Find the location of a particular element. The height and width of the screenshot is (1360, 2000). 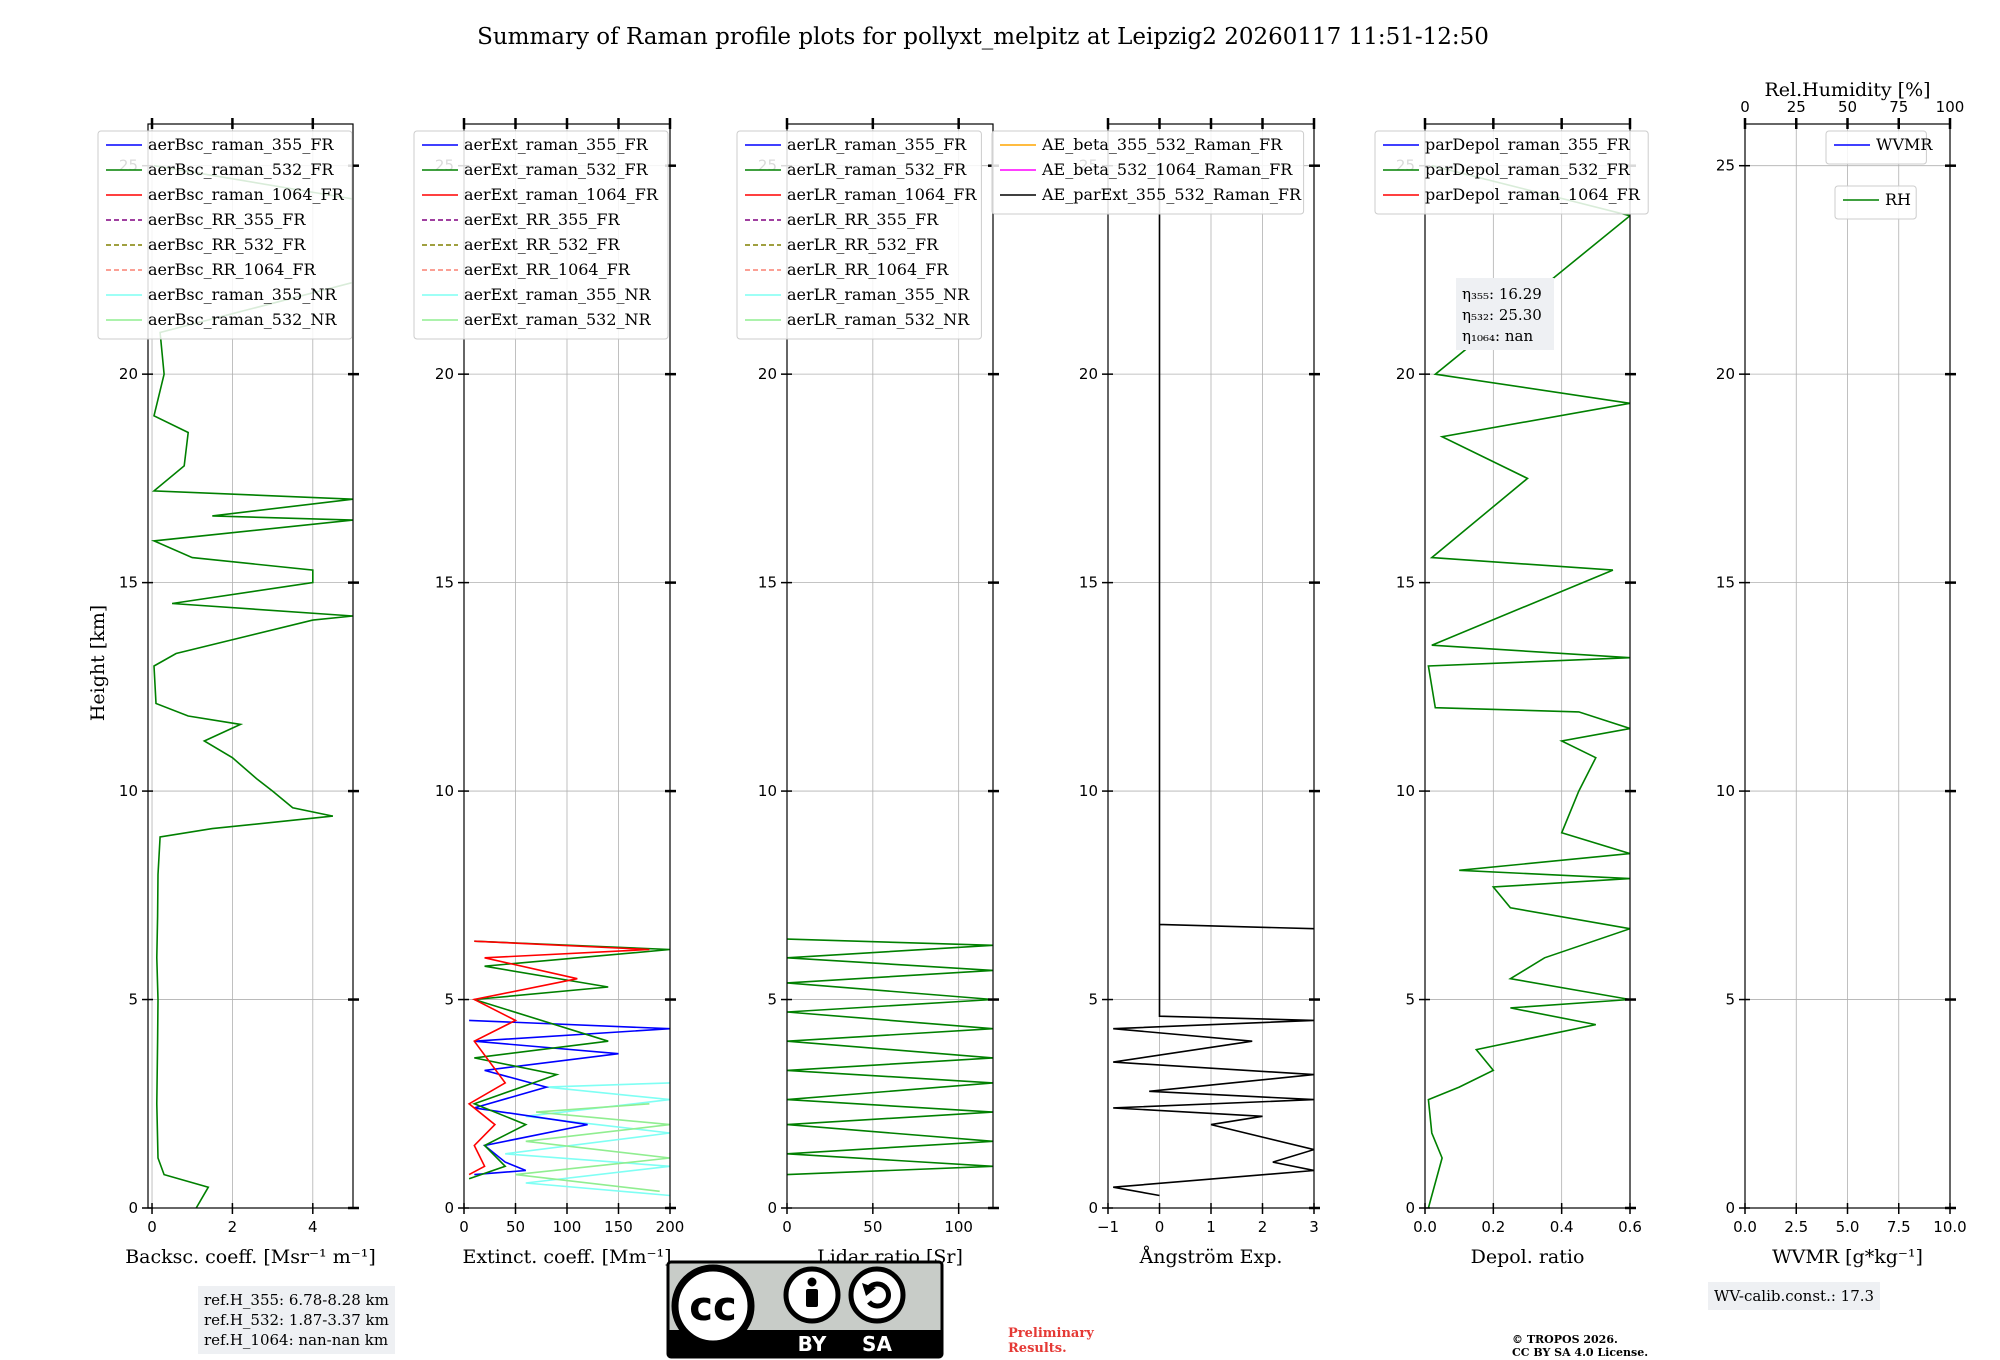

cc-by-label: BY is located at coordinates (812, 1344).